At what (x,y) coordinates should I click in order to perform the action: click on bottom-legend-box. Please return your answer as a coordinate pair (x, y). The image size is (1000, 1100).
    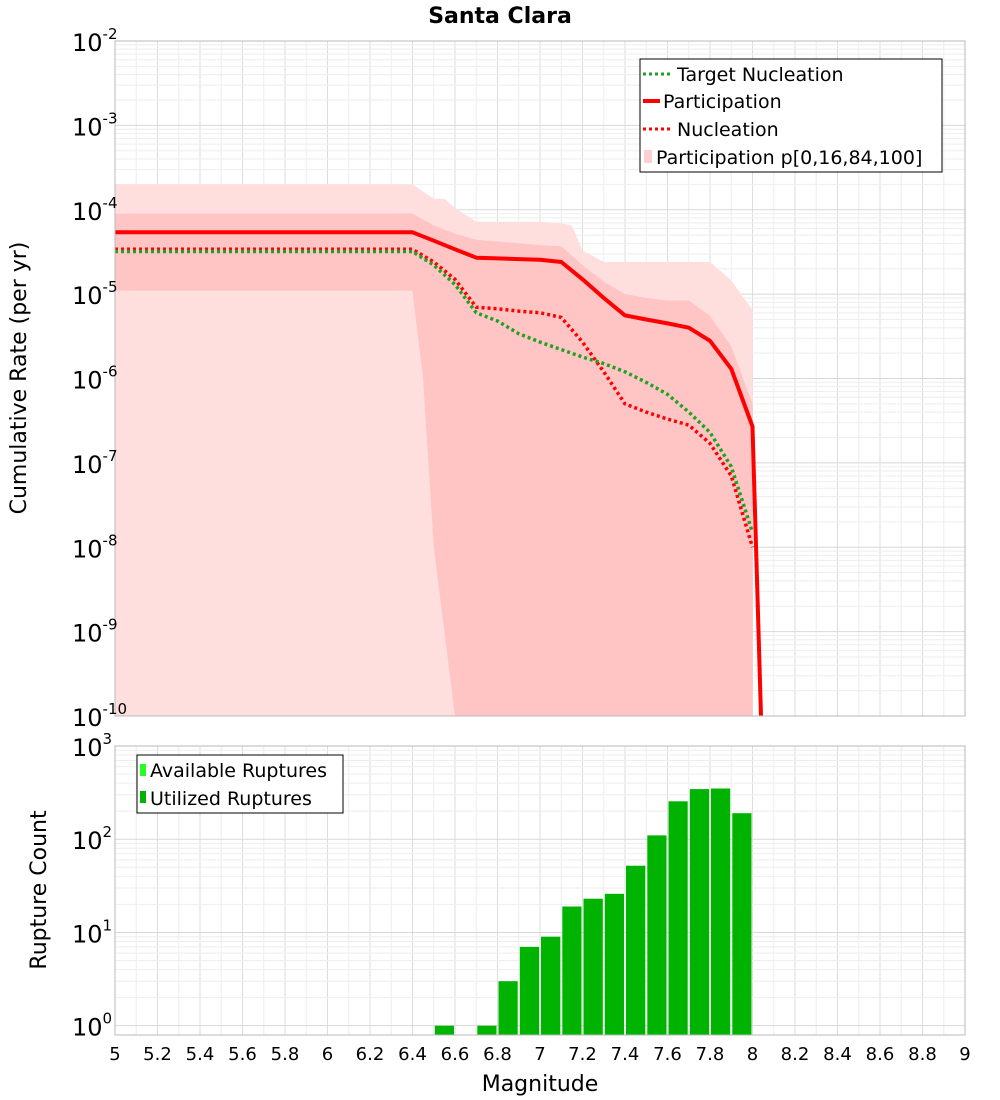
    Looking at the image, I should click on (240, 784).